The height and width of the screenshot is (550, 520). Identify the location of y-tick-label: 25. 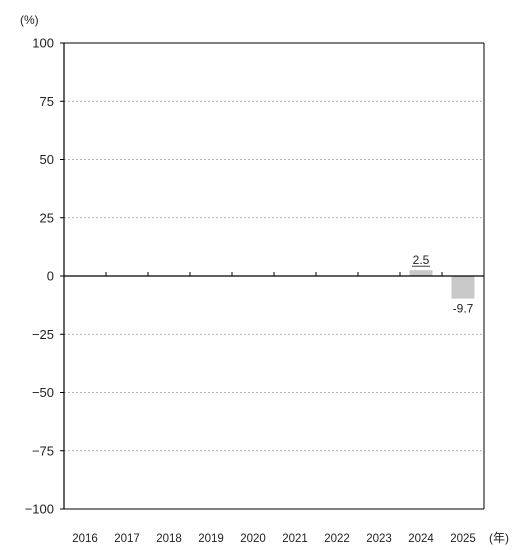
(47, 217).